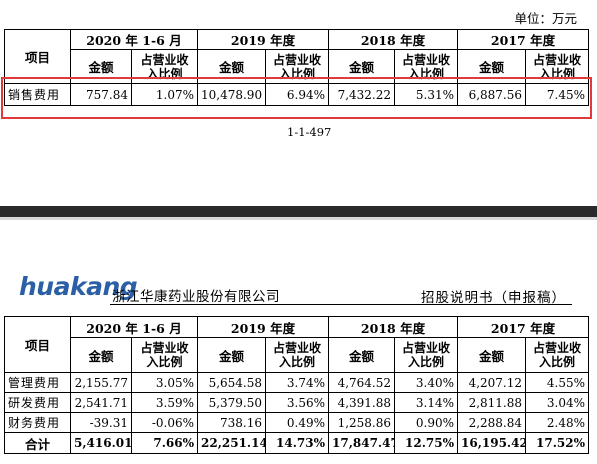  I want to click on cell-ratio: 6.94%, so click(297, 94).